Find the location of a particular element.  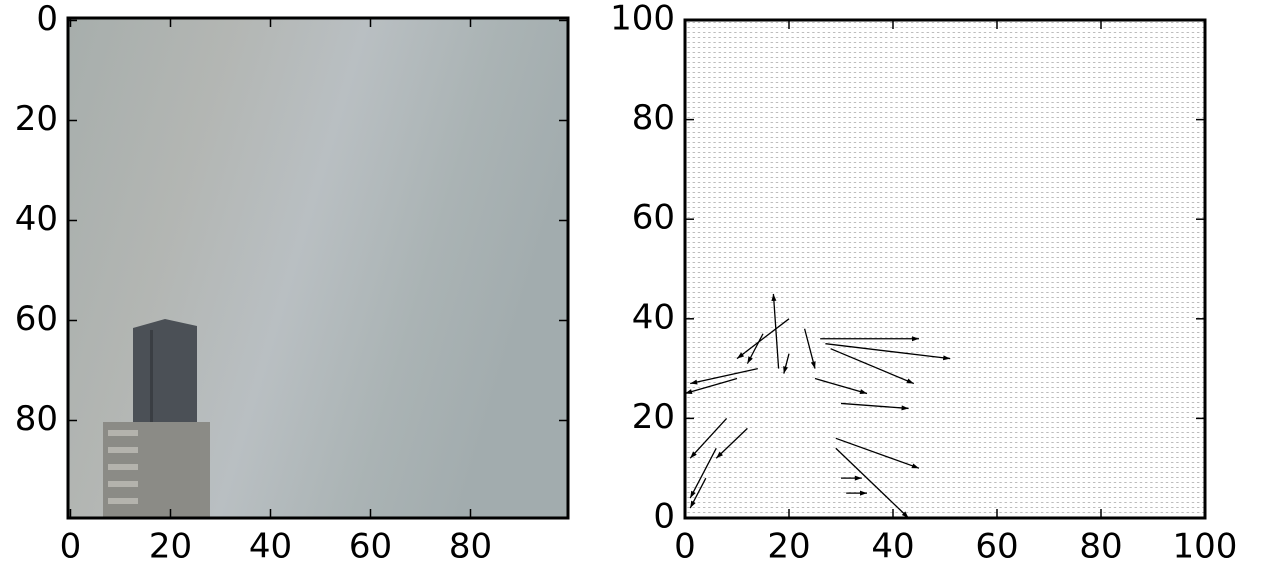

photo-building is located at coordinates (156, 470).